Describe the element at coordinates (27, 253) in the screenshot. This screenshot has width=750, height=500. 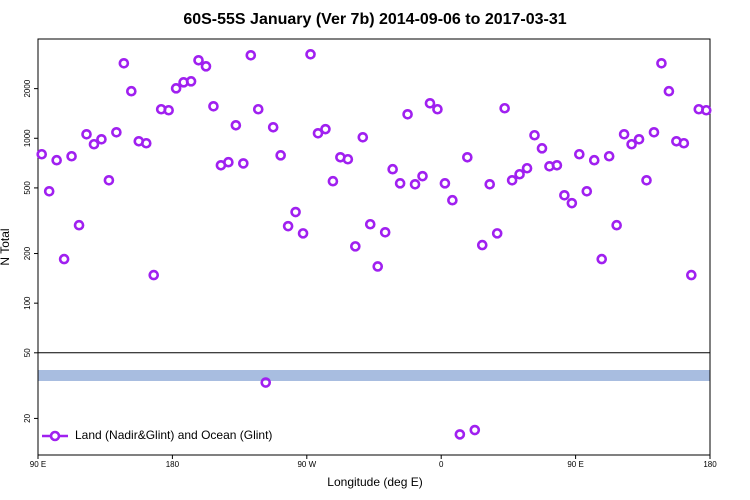
I see `y-tick-label: 200` at that location.